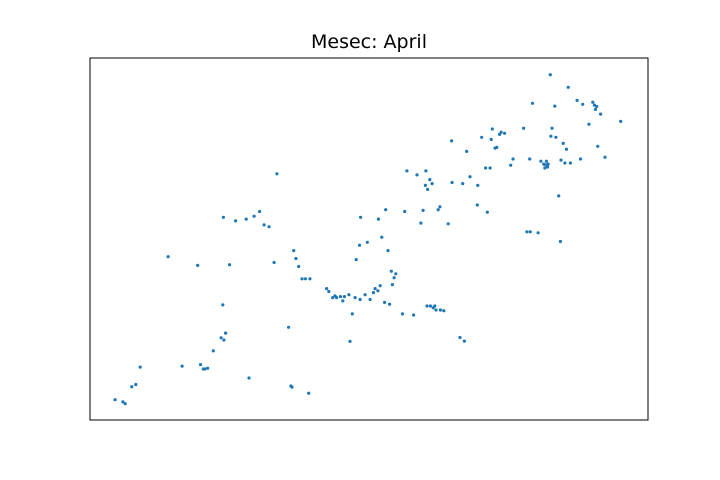  Describe the element at coordinates (369, 42) in the screenshot. I see `chart-title: Mesec: April` at that location.